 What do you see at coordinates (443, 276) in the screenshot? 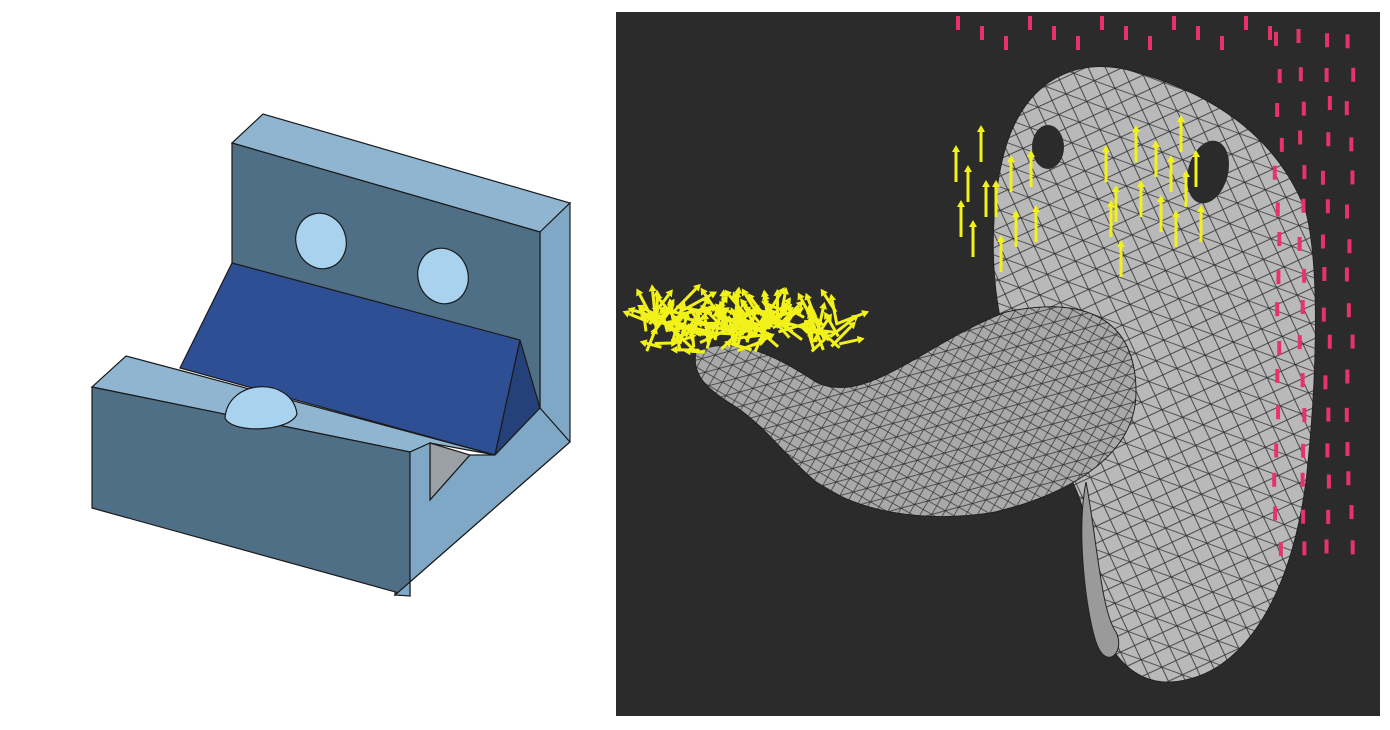
I see `right-hole` at bounding box center [443, 276].